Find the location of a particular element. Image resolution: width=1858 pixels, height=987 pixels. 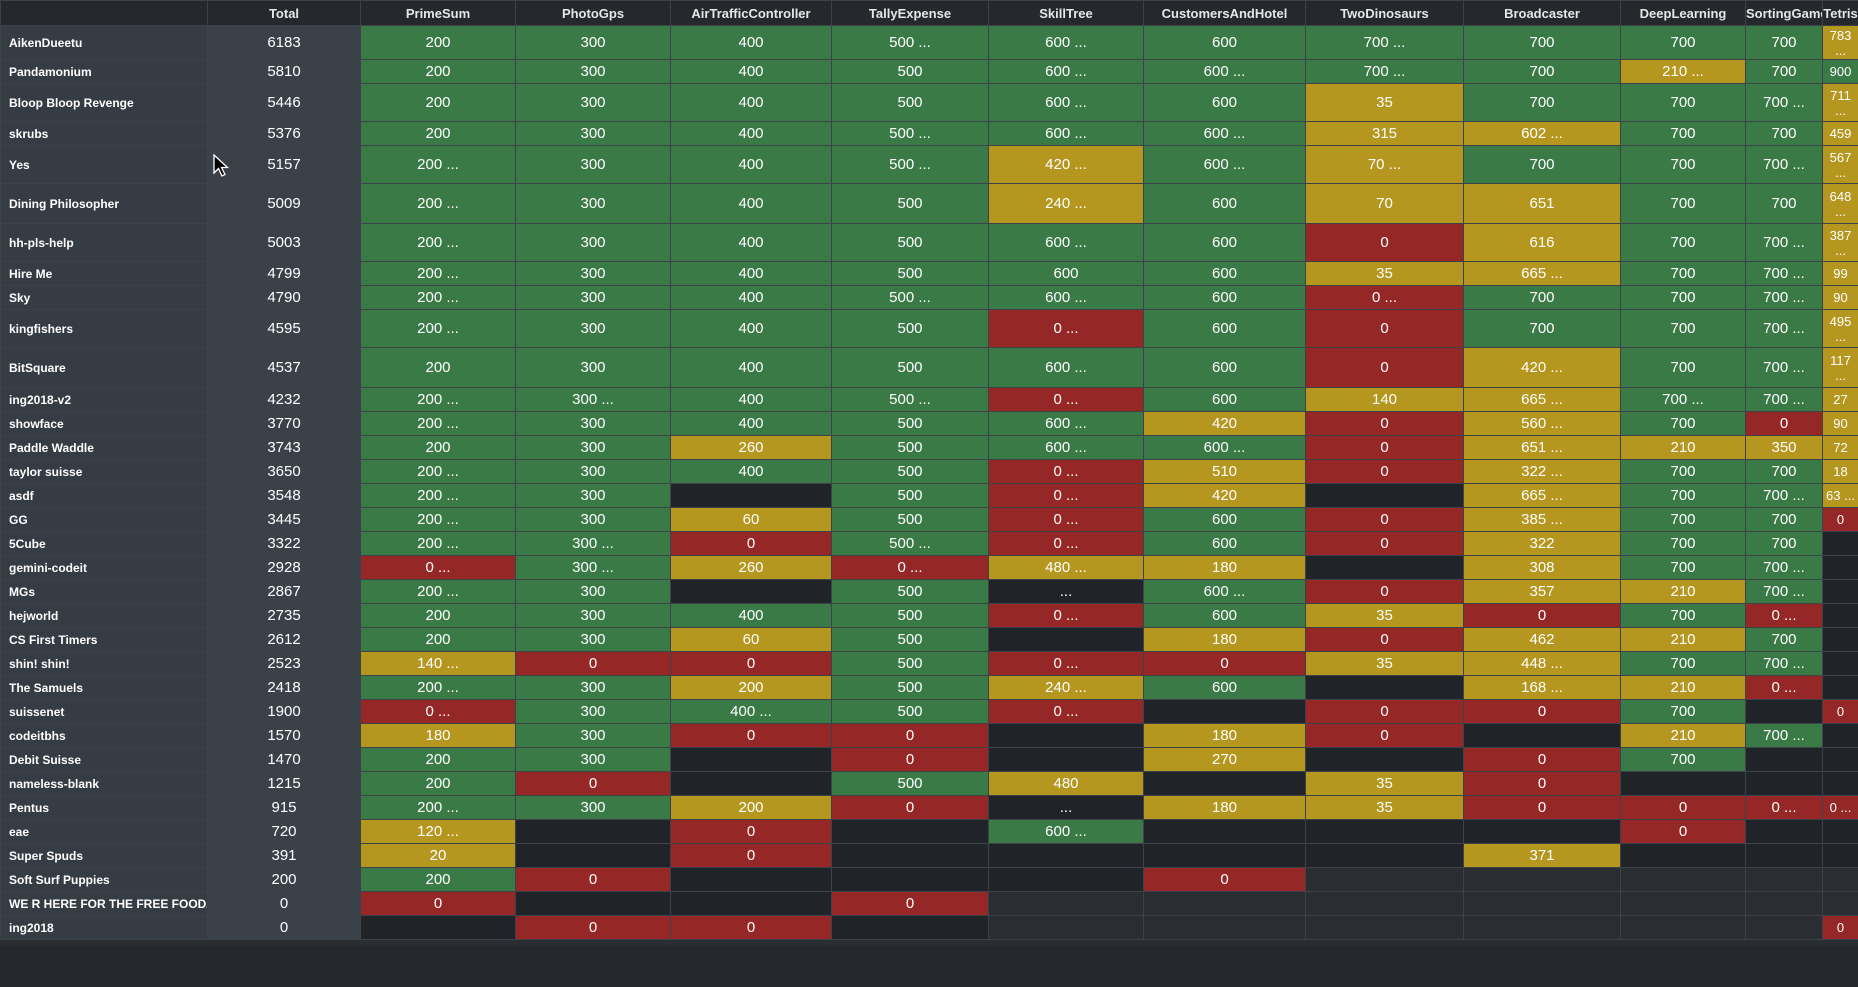

score-cell-airtrafficcontroller: 60 is located at coordinates (751, 519).